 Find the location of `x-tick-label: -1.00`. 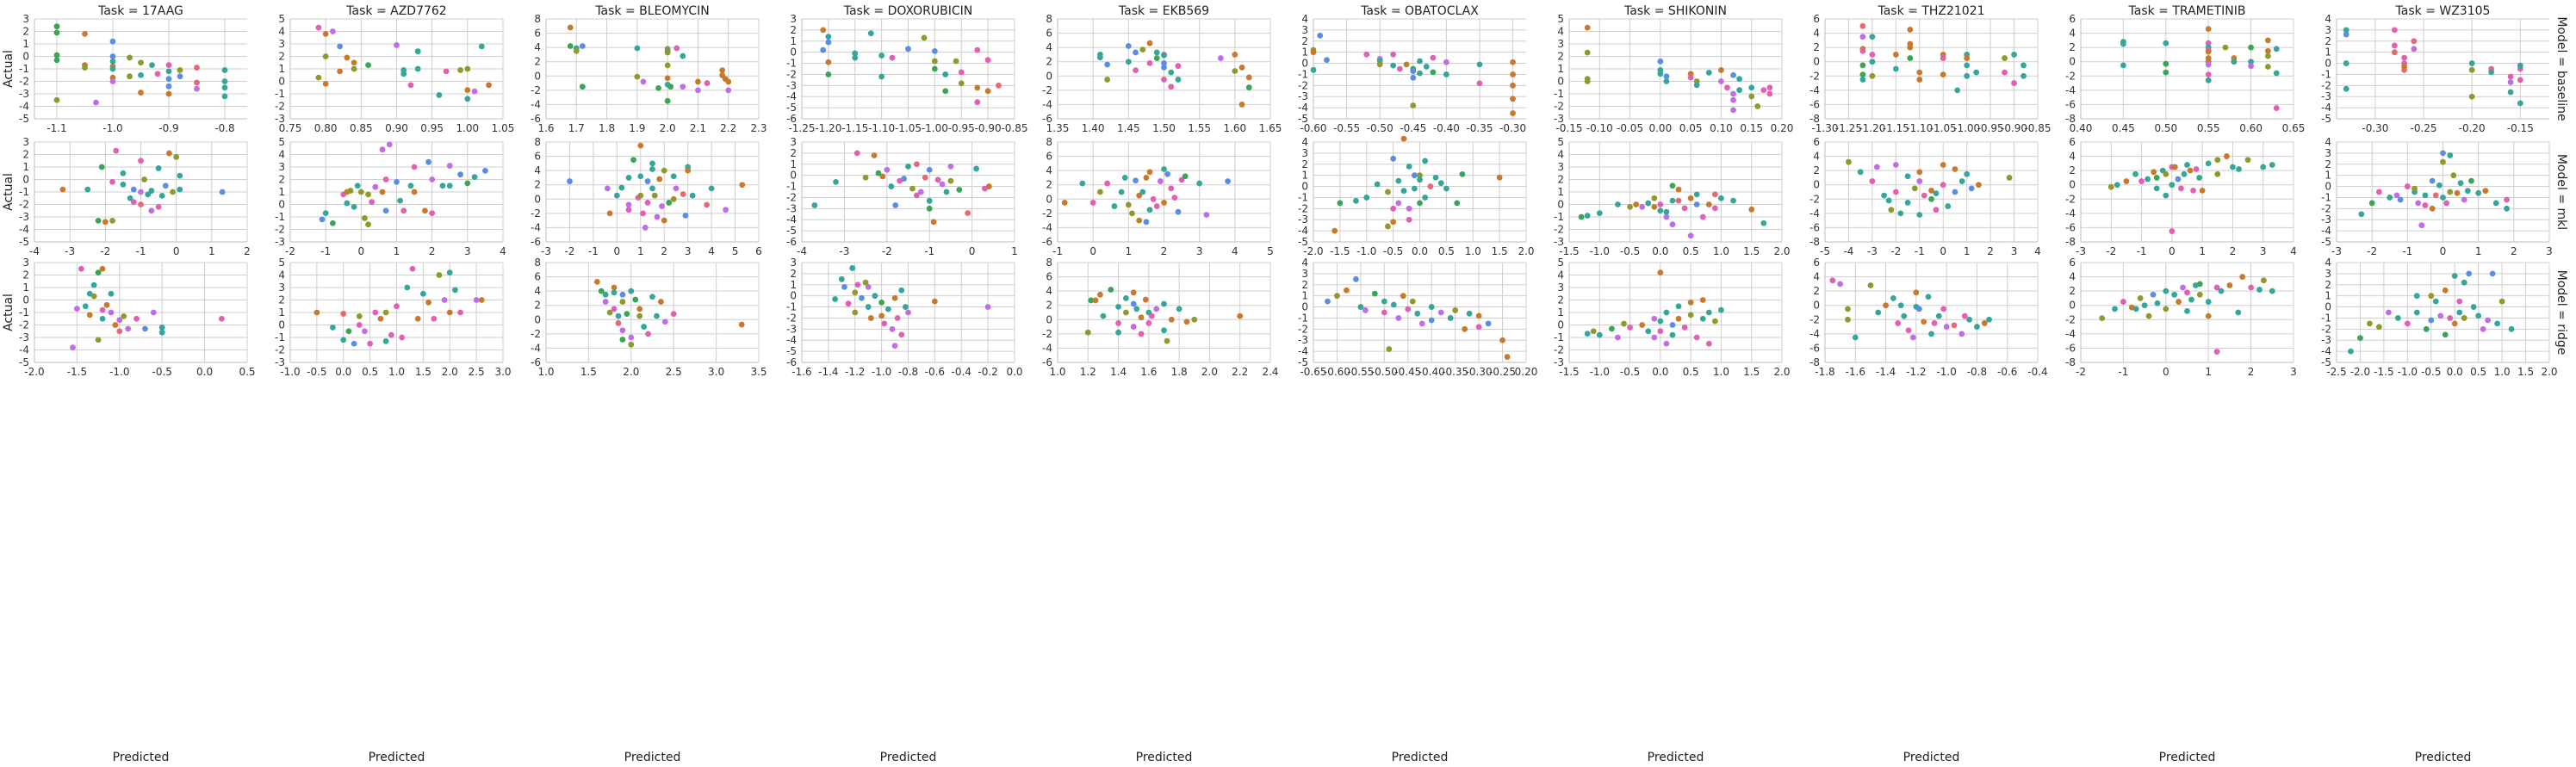

x-tick-label: -1.00 is located at coordinates (1967, 128).